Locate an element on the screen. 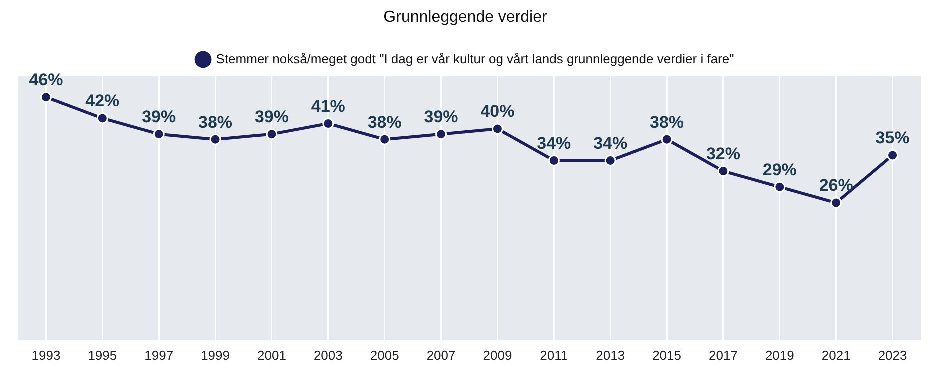 Image resolution: width=933 pixels, height=376 pixels. data-label: 42% is located at coordinates (103, 101).